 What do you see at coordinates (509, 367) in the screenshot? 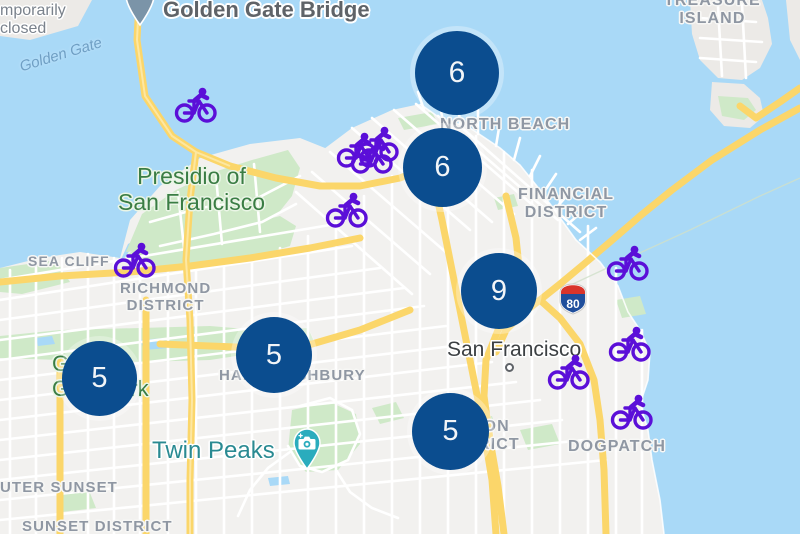
I see `san-francisco-center-dot` at bounding box center [509, 367].